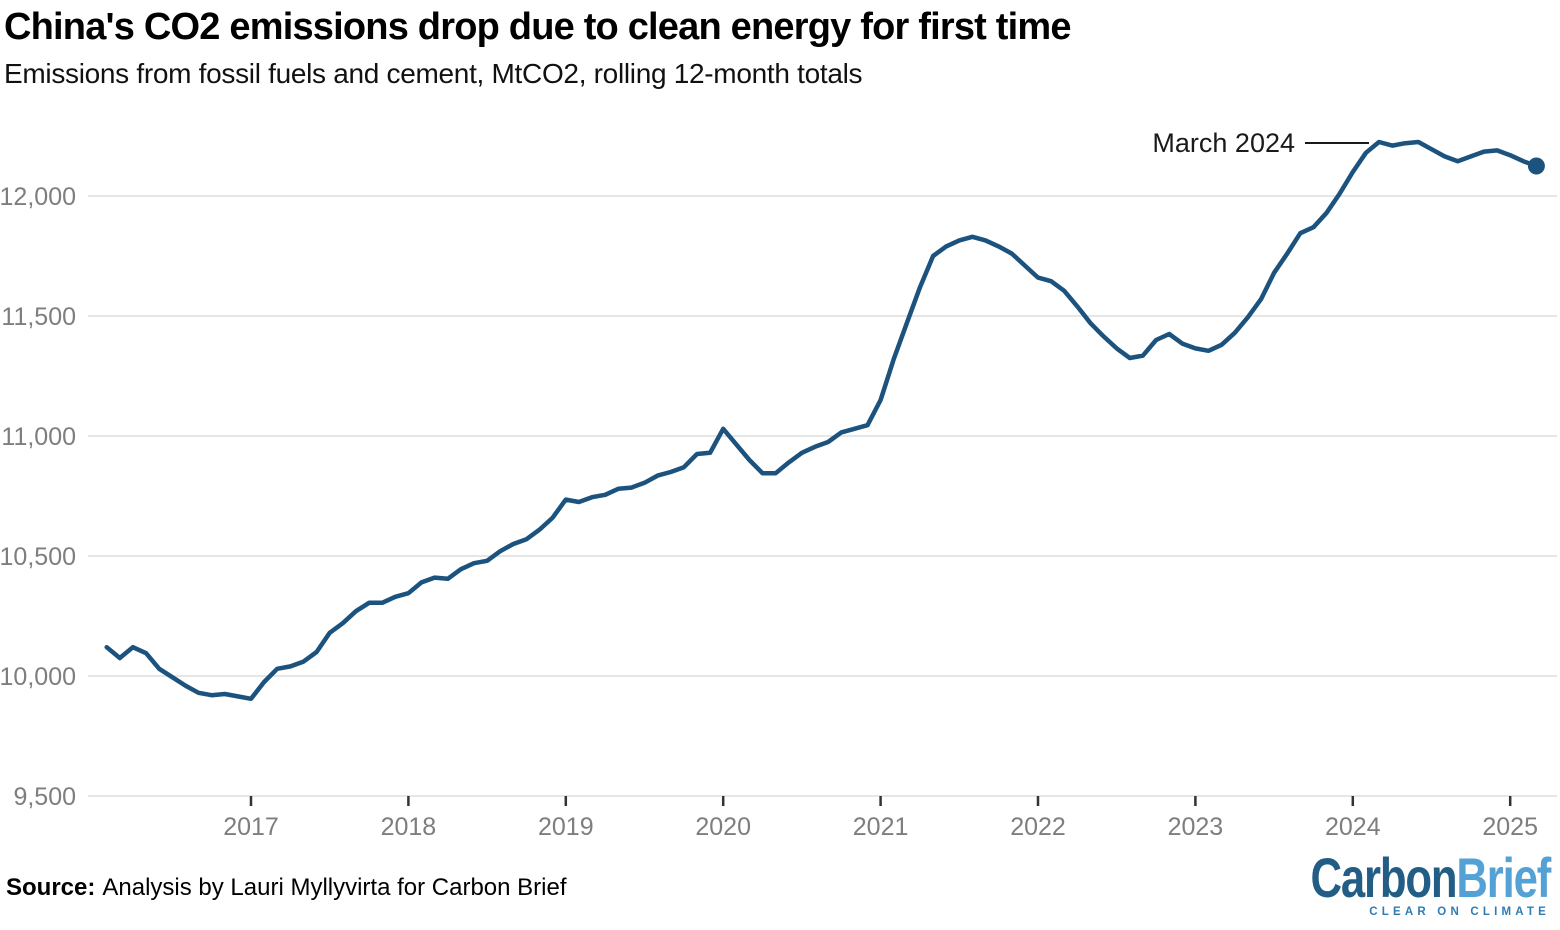 Image resolution: width=1560 pixels, height=930 pixels. What do you see at coordinates (1503, 877) in the screenshot?
I see `logo-brief: Brief` at bounding box center [1503, 877].